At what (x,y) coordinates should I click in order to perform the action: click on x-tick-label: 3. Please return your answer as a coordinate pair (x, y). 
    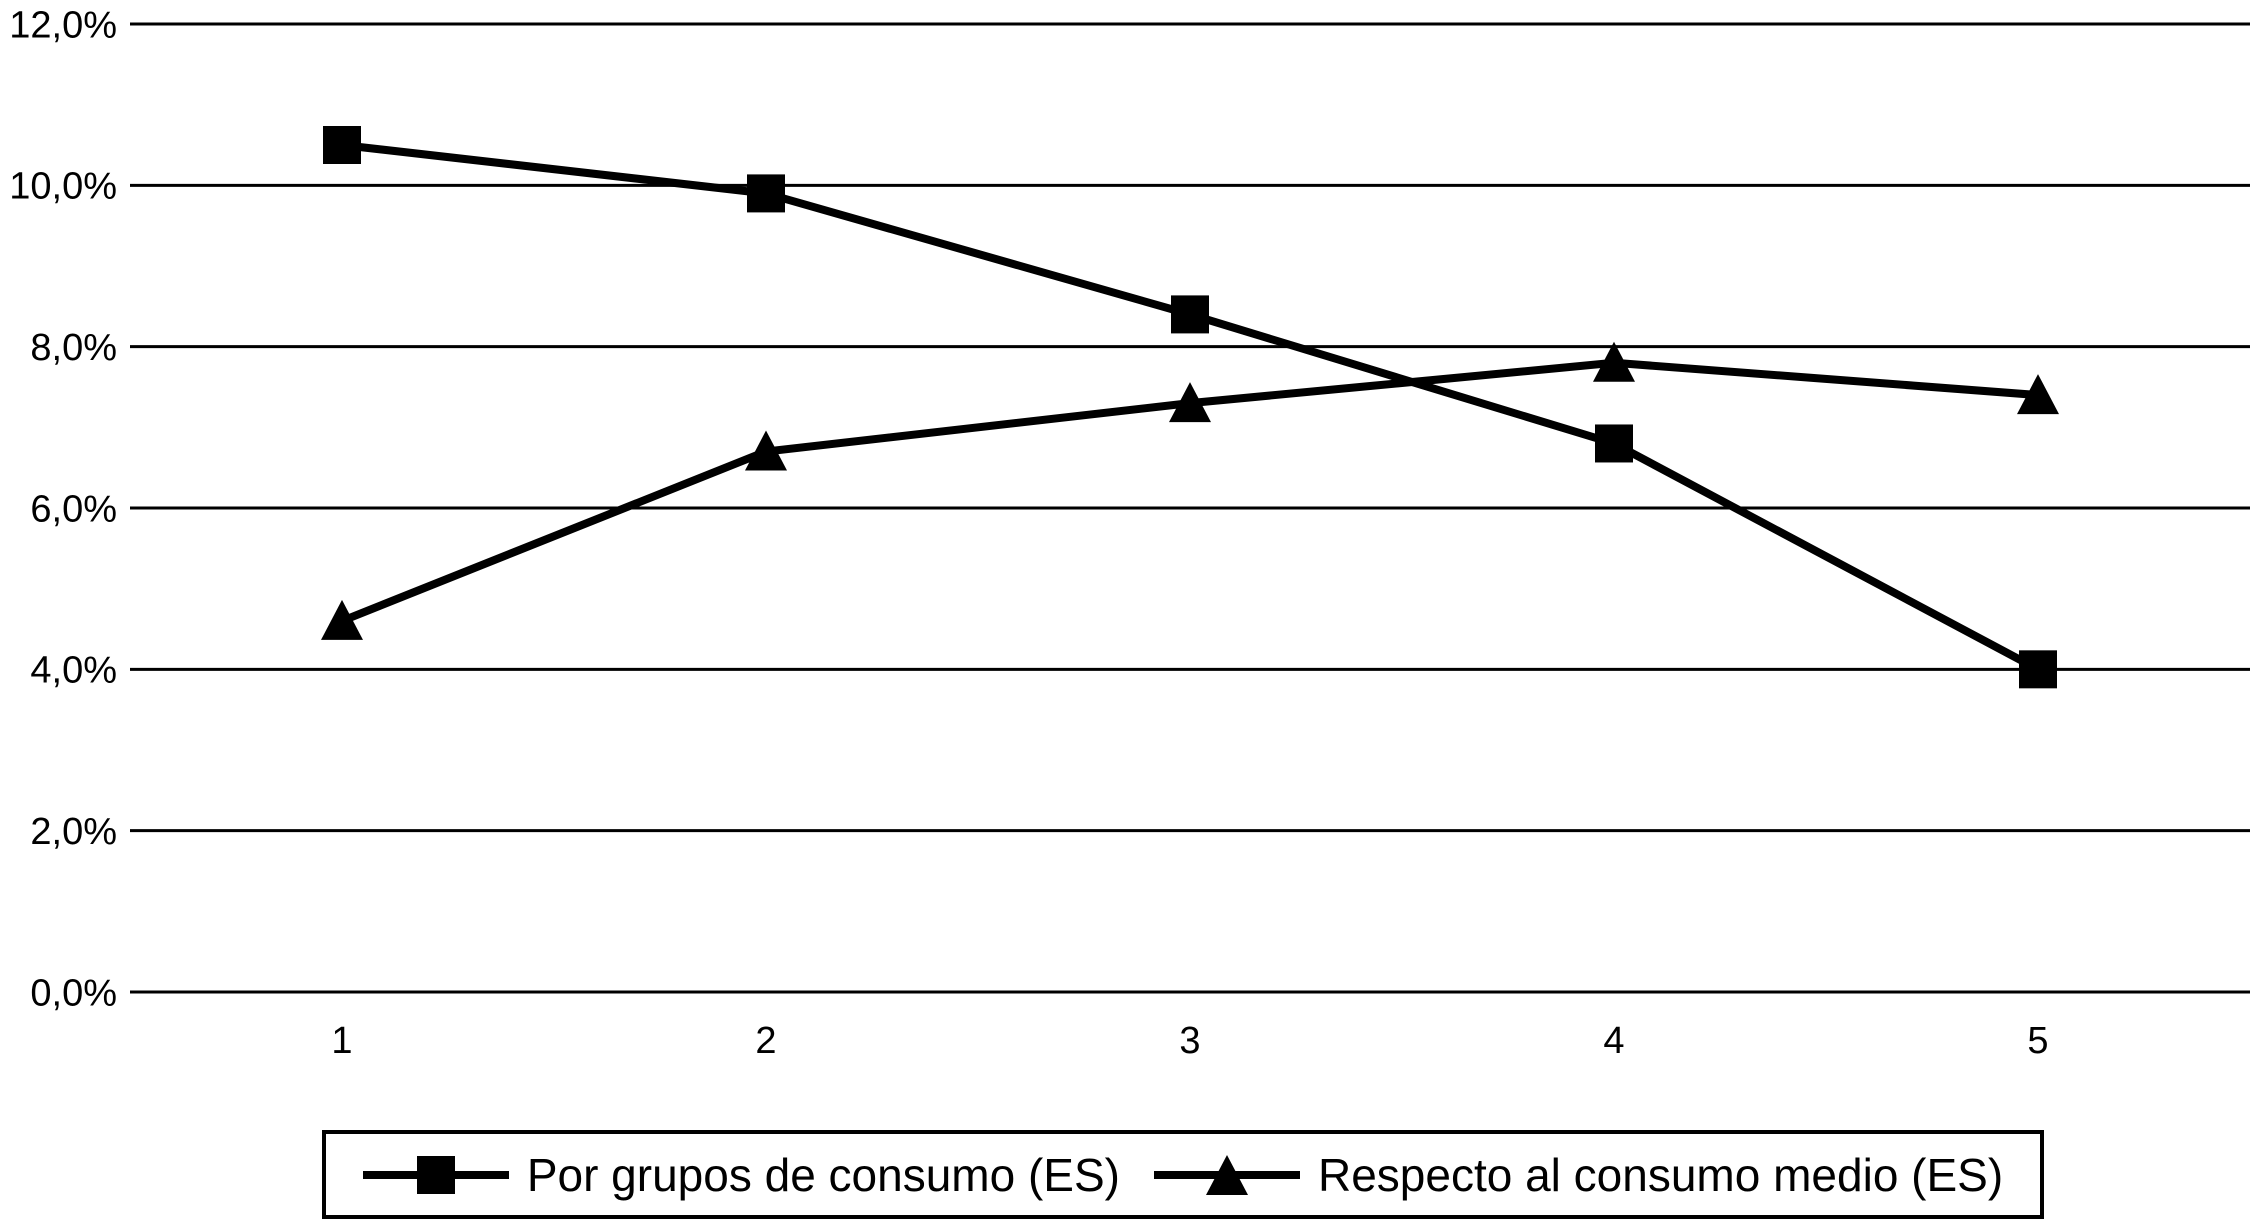
    Looking at the image, I should click on (1189, 1041).